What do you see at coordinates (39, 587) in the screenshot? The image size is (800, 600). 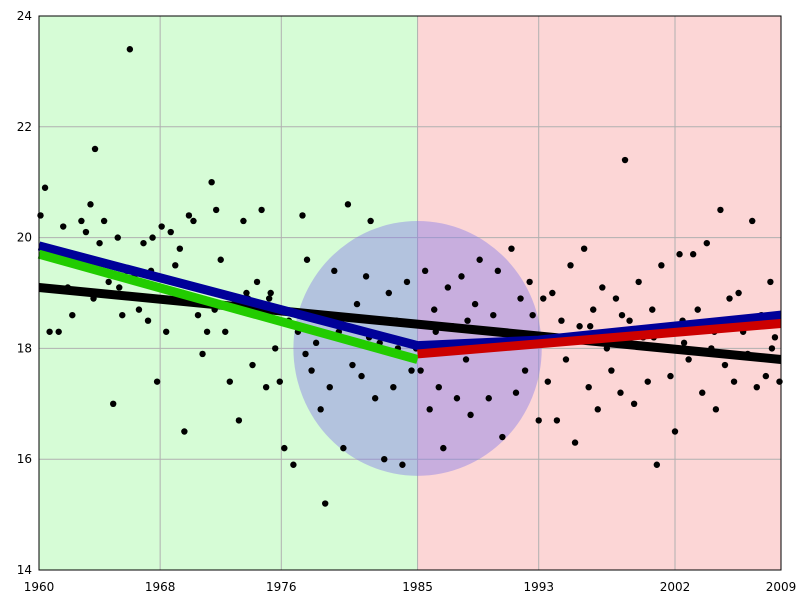 I see `x-tick-label-0: 1960` at bounding box center [39, 587].